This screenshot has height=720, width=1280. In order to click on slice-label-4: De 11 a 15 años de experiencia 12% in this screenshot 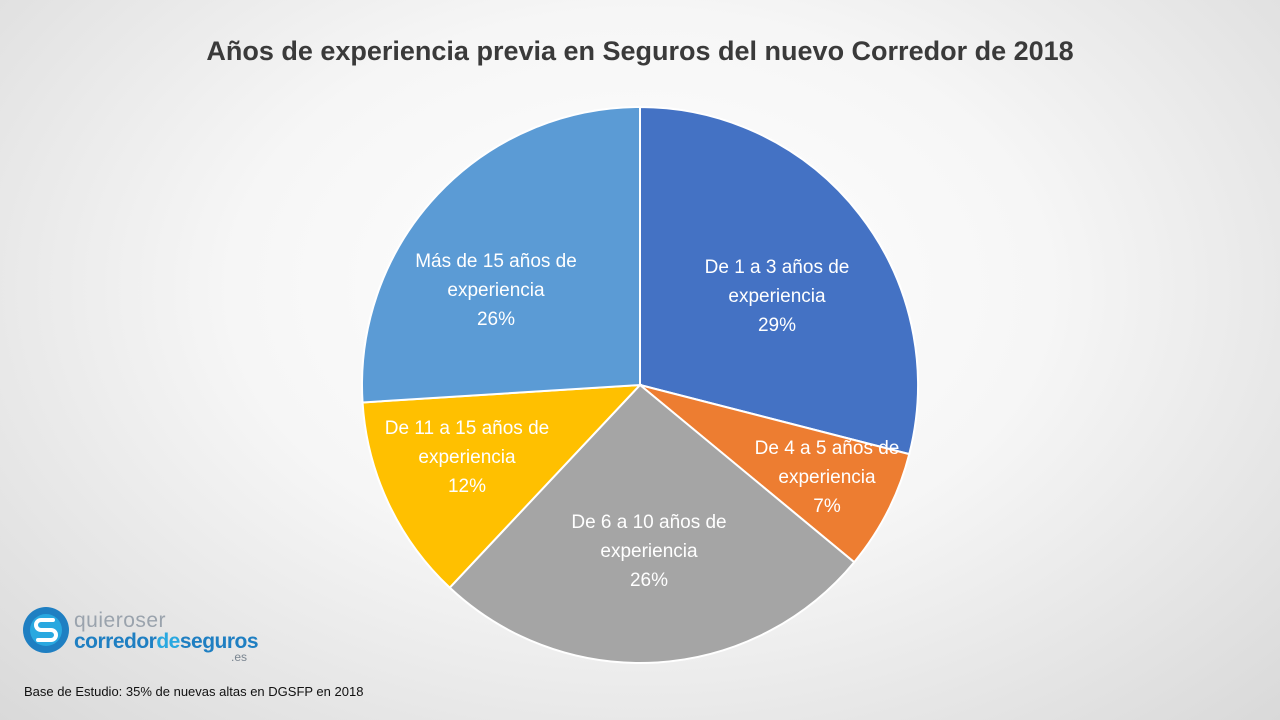, I will do `click(467, 457)`.